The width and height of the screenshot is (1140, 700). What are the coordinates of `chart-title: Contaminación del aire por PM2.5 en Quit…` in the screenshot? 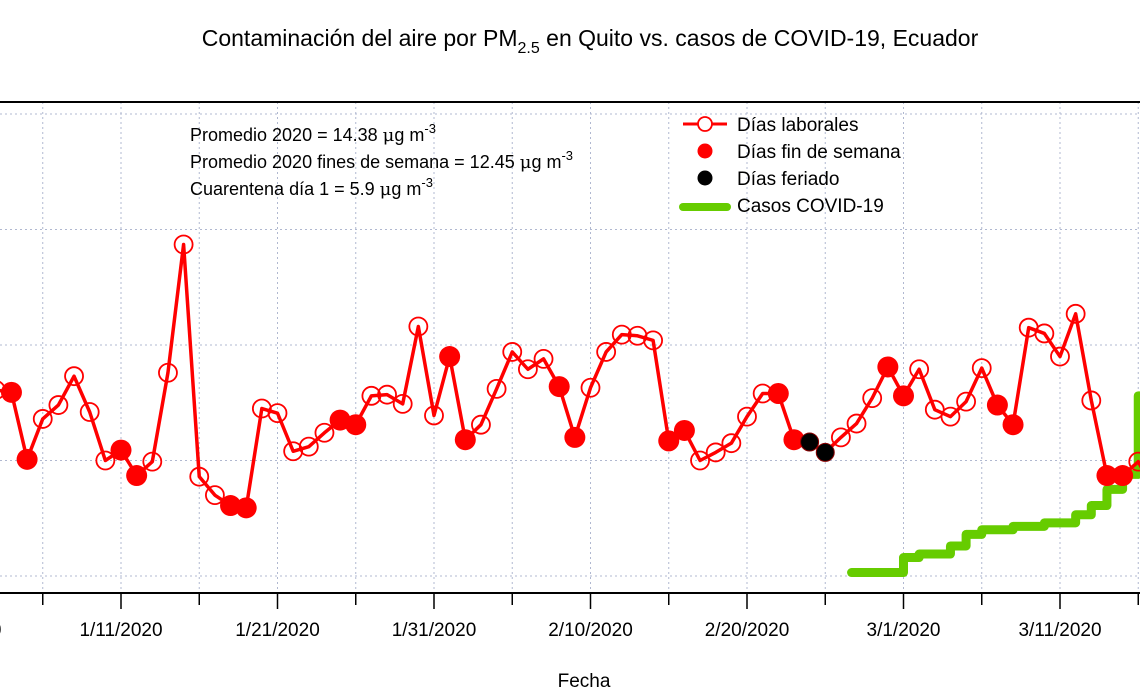 It's located at (590, 41).